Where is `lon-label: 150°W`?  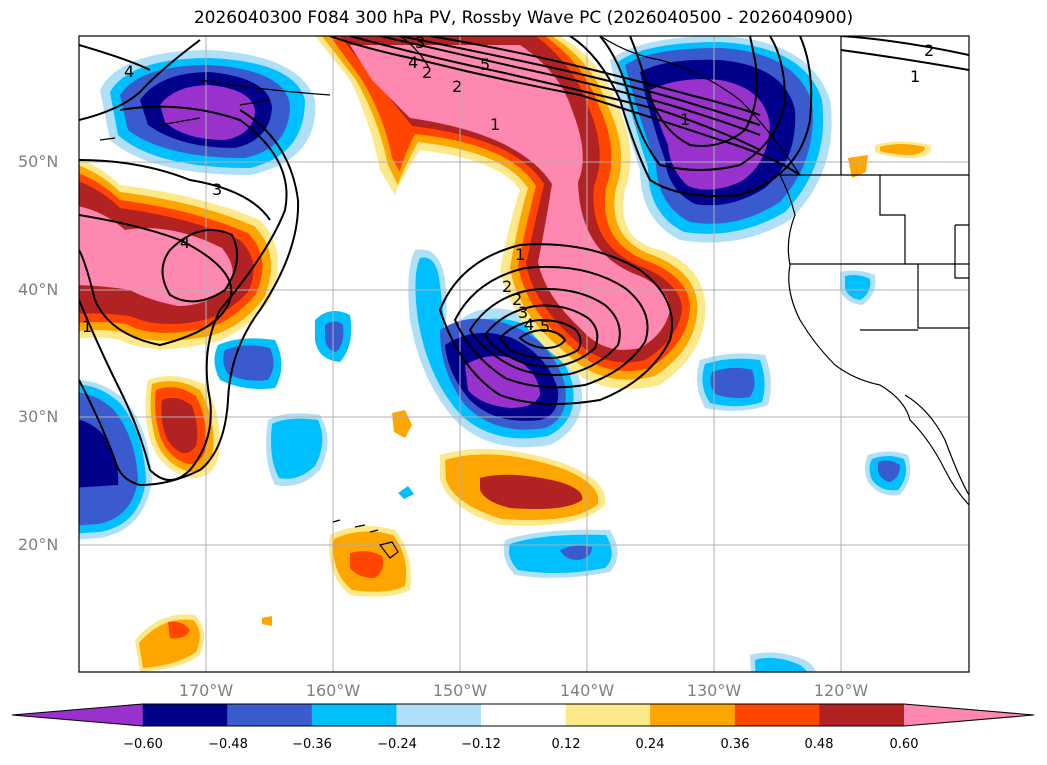
lon-label: 150°W is located at coordinates (460, 690).